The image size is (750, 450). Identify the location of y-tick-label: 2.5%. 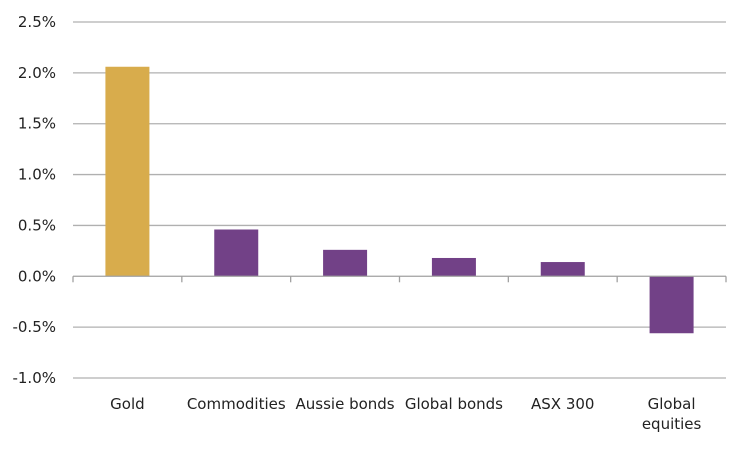
(37, 22).